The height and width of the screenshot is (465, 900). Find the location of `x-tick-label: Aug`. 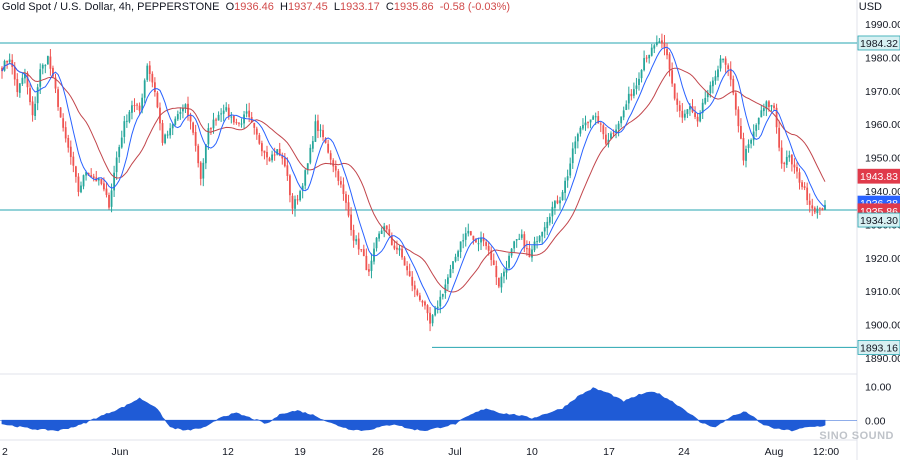

x-tick-label: Aug is located at coordinates (774, 452).